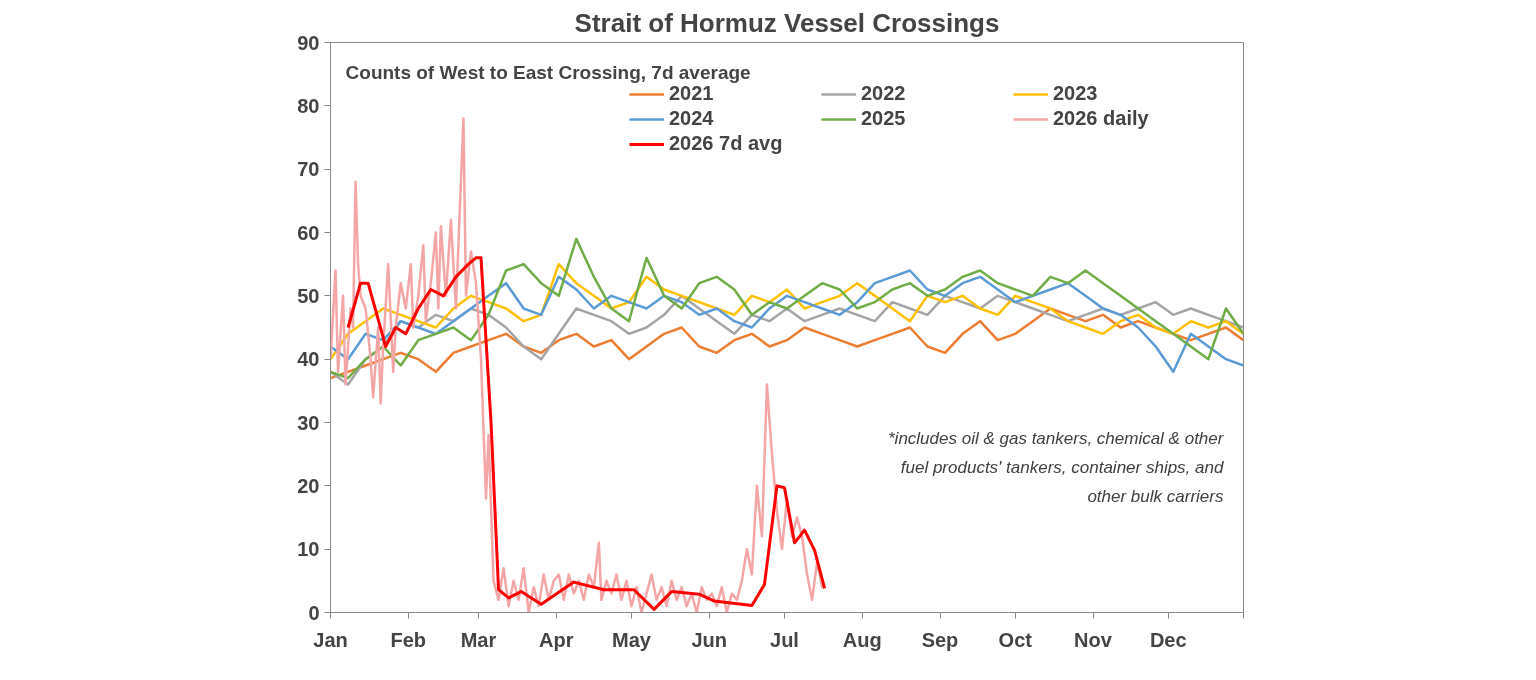 This screenshot has height=680, width=1536. Describe the element at coordinates (940, 639) in the screenshot. I see `x-tick-label: Sep` at that location.